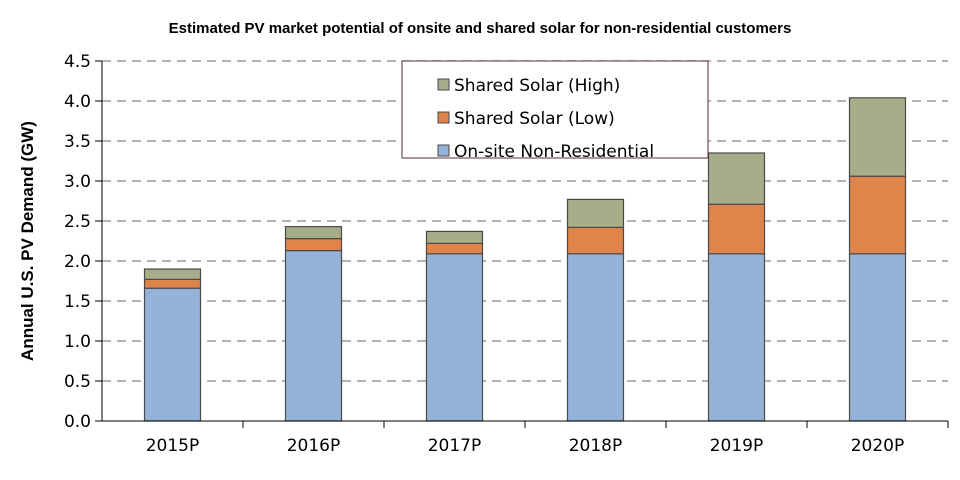 This screenshot has width=960, height=480. I want to click on x-tick-label: 2018P, so click(596, 446).